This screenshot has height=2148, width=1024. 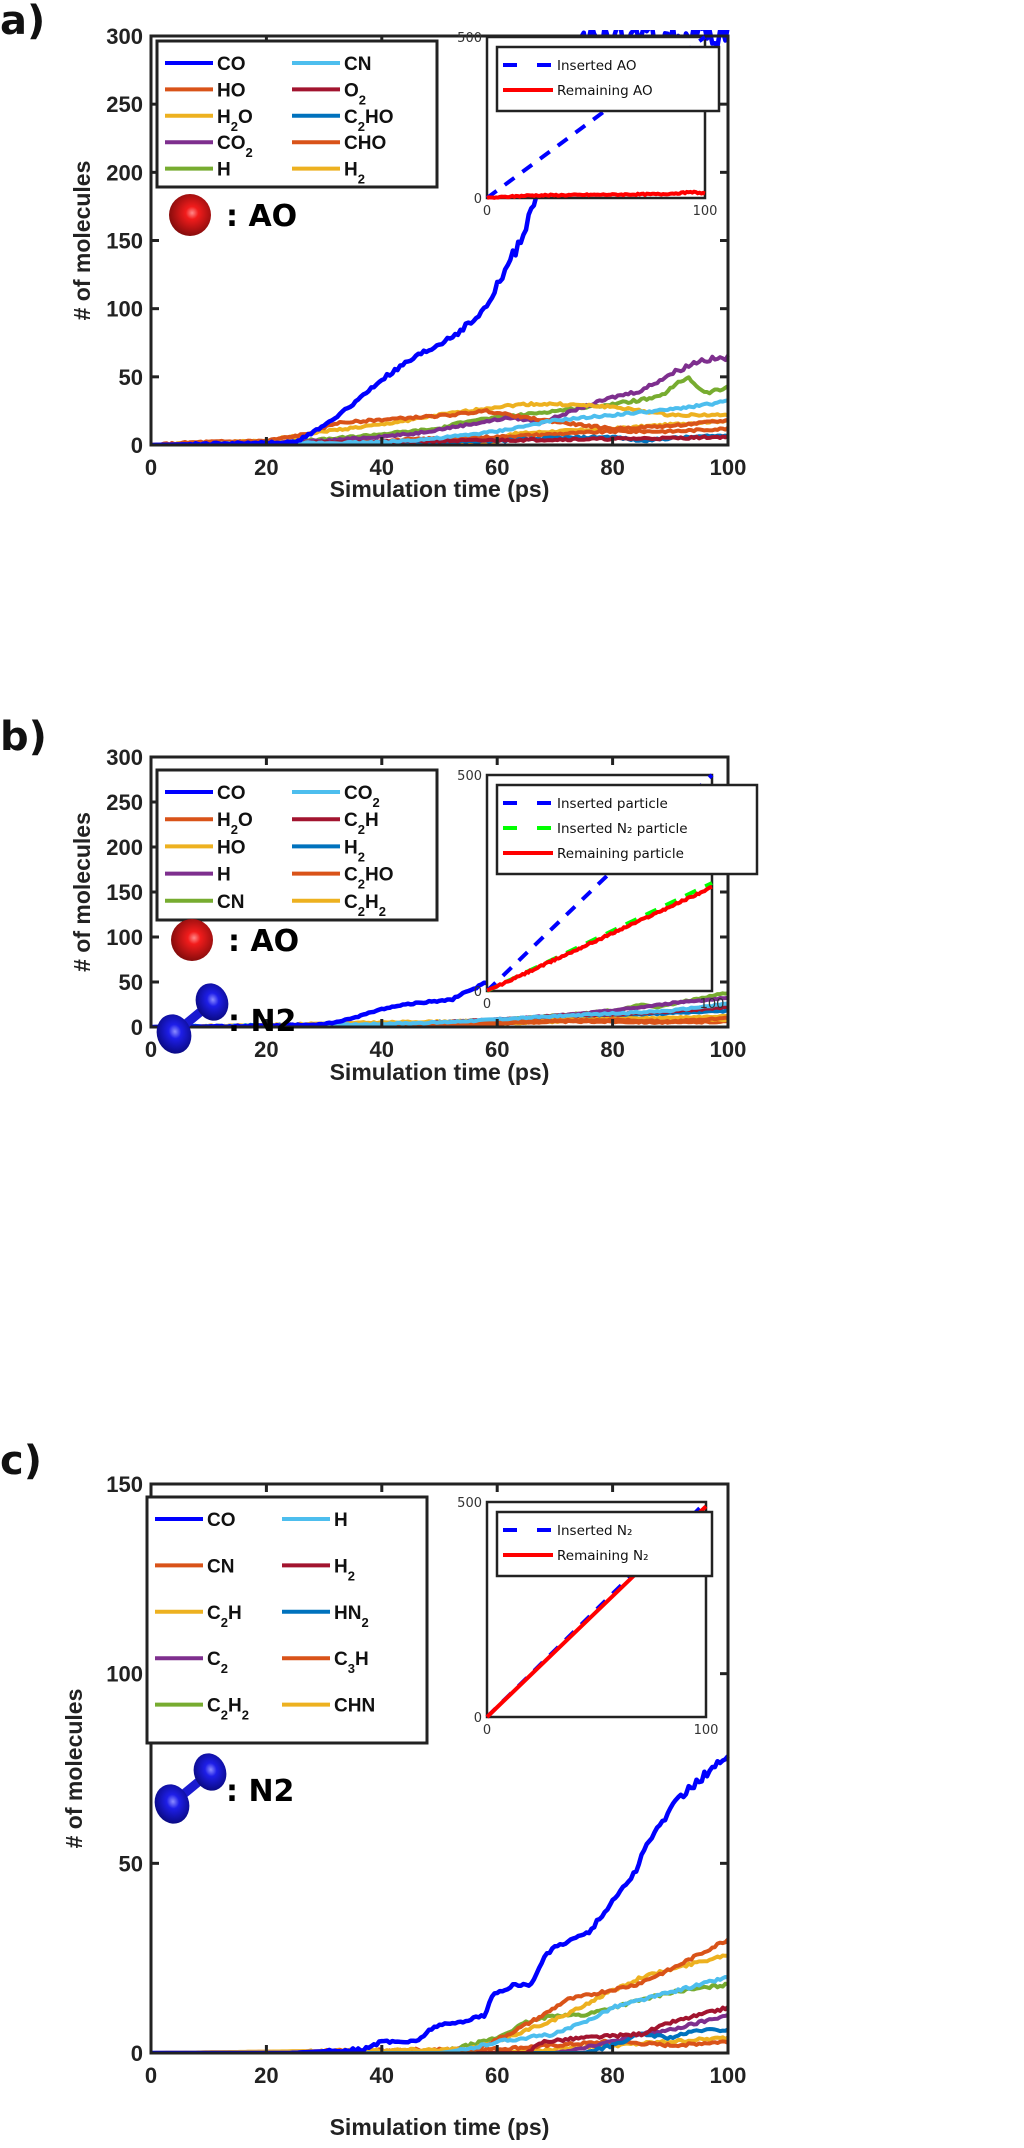 I want to click on legend-text-part: CHO, so click(x=365, y=143).